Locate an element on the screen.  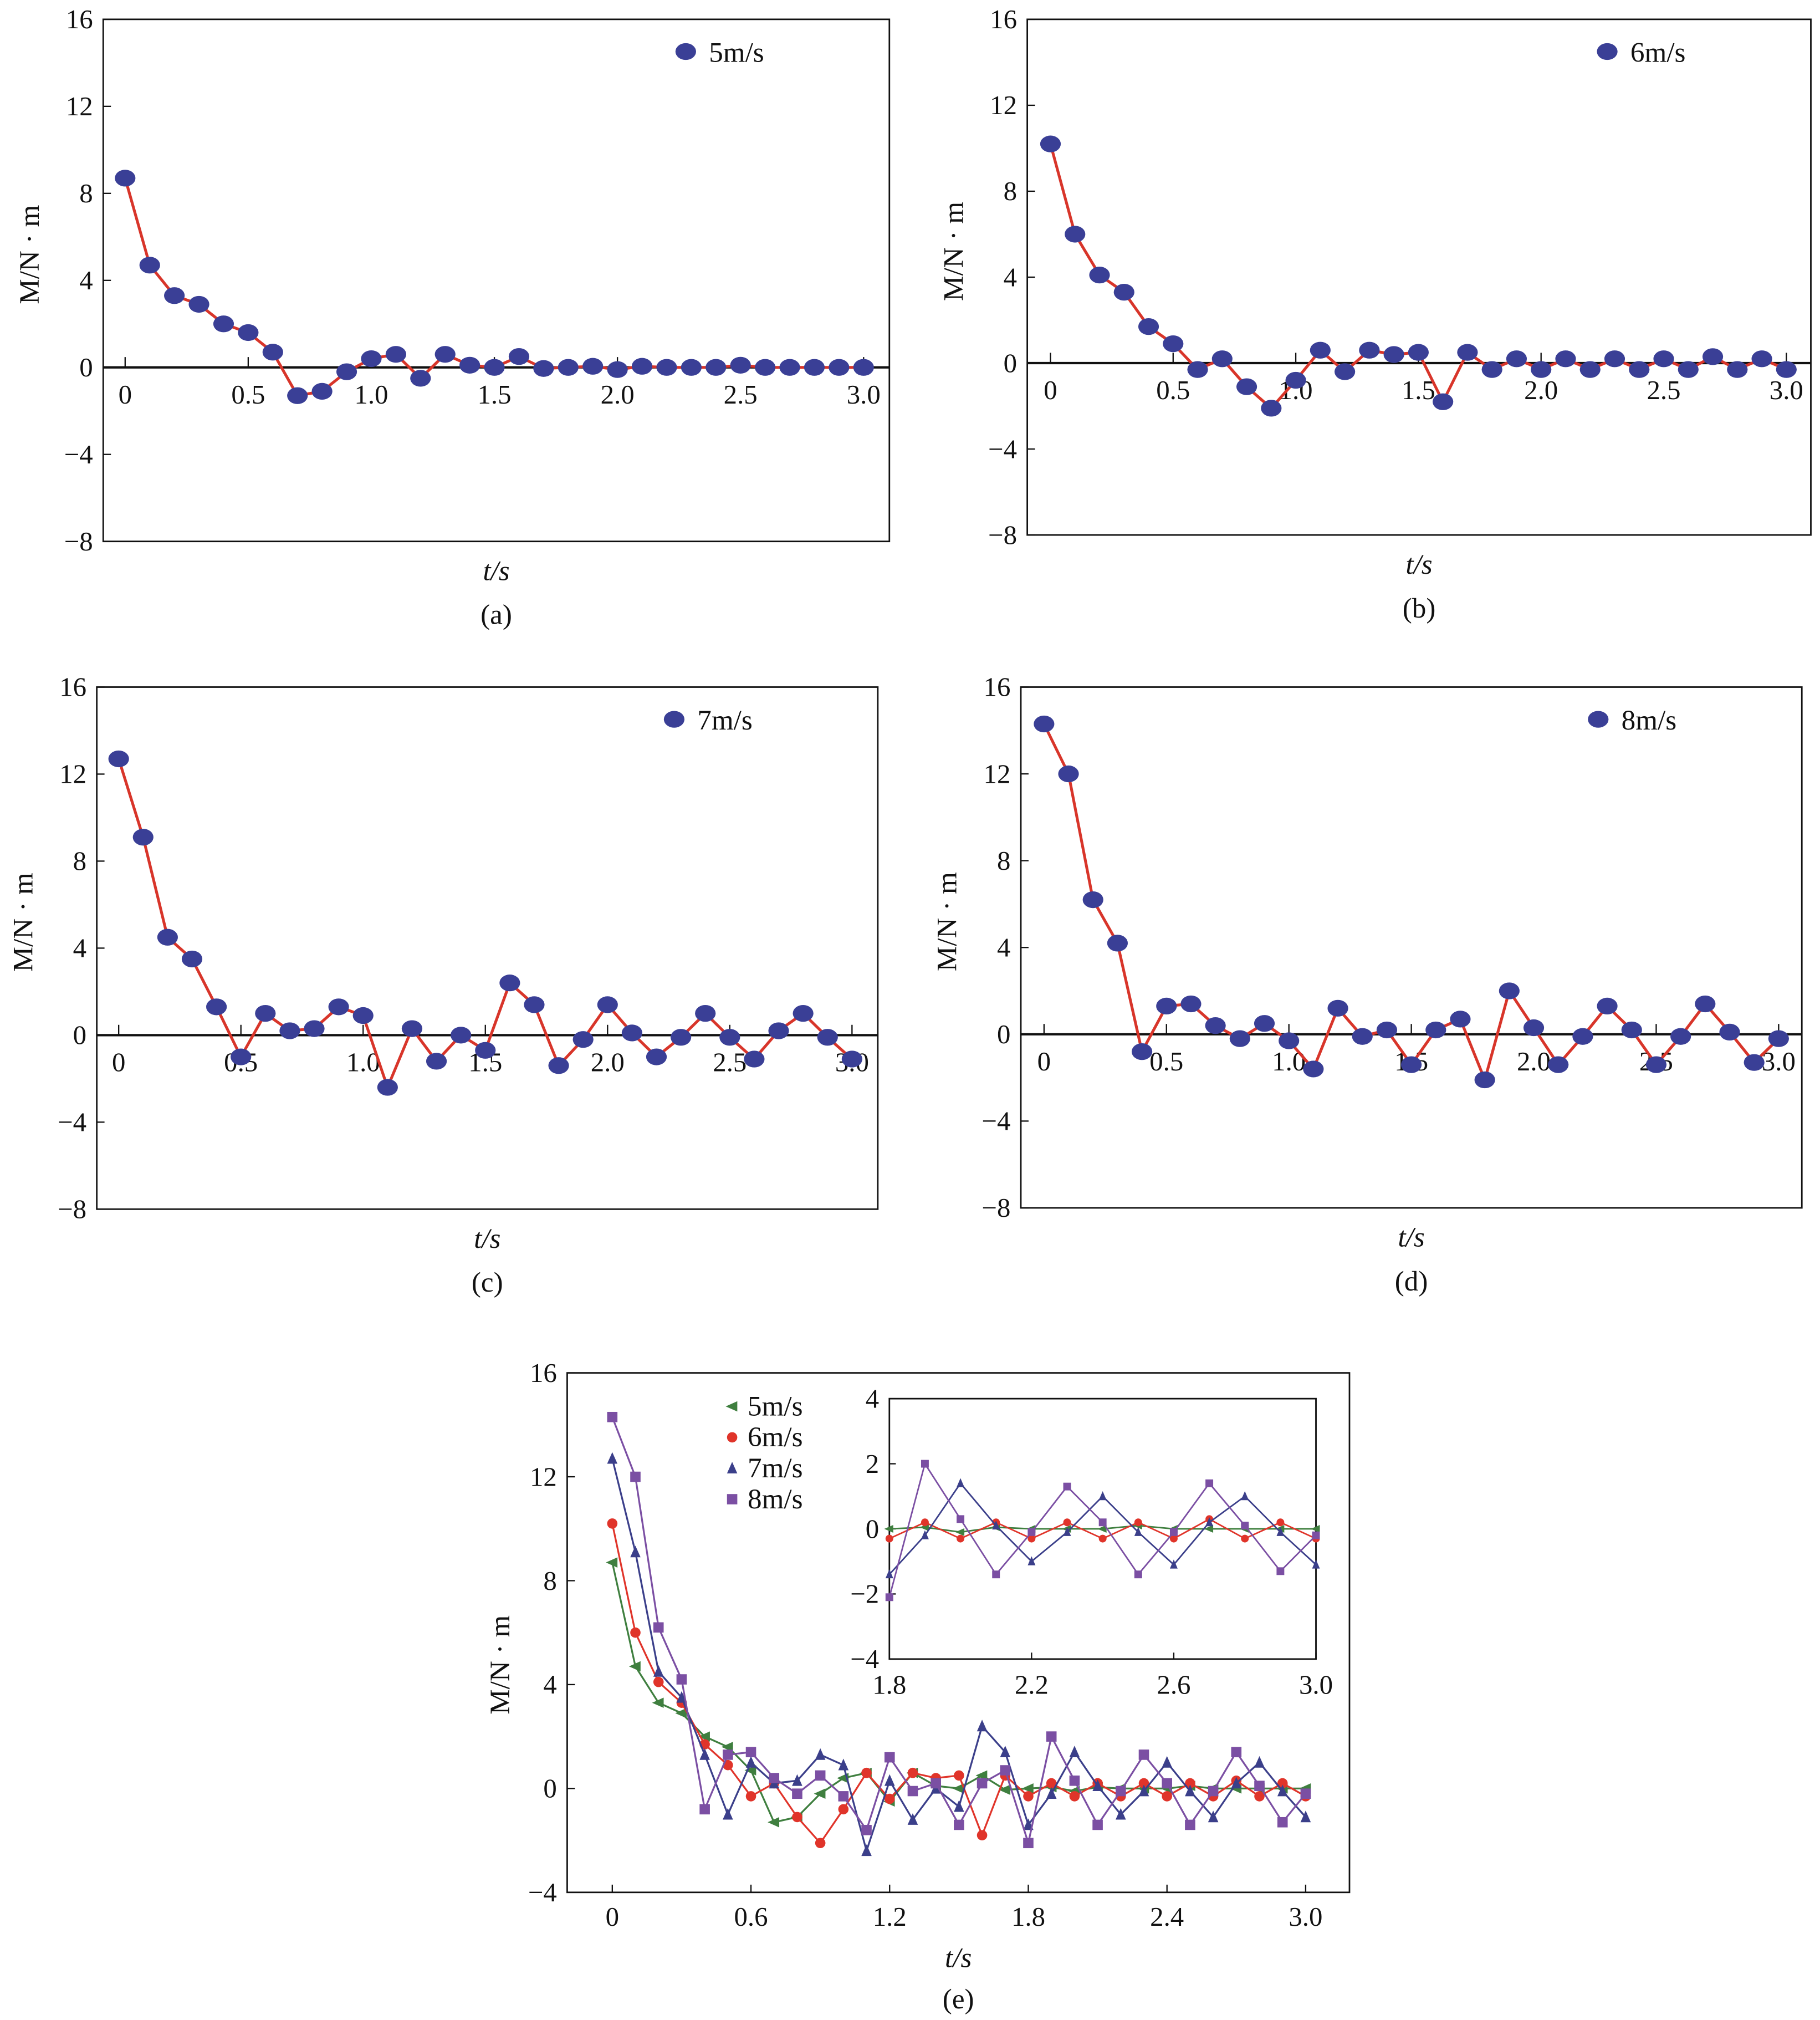
legend-label: 5m/s is located at coordinates (736, 53).